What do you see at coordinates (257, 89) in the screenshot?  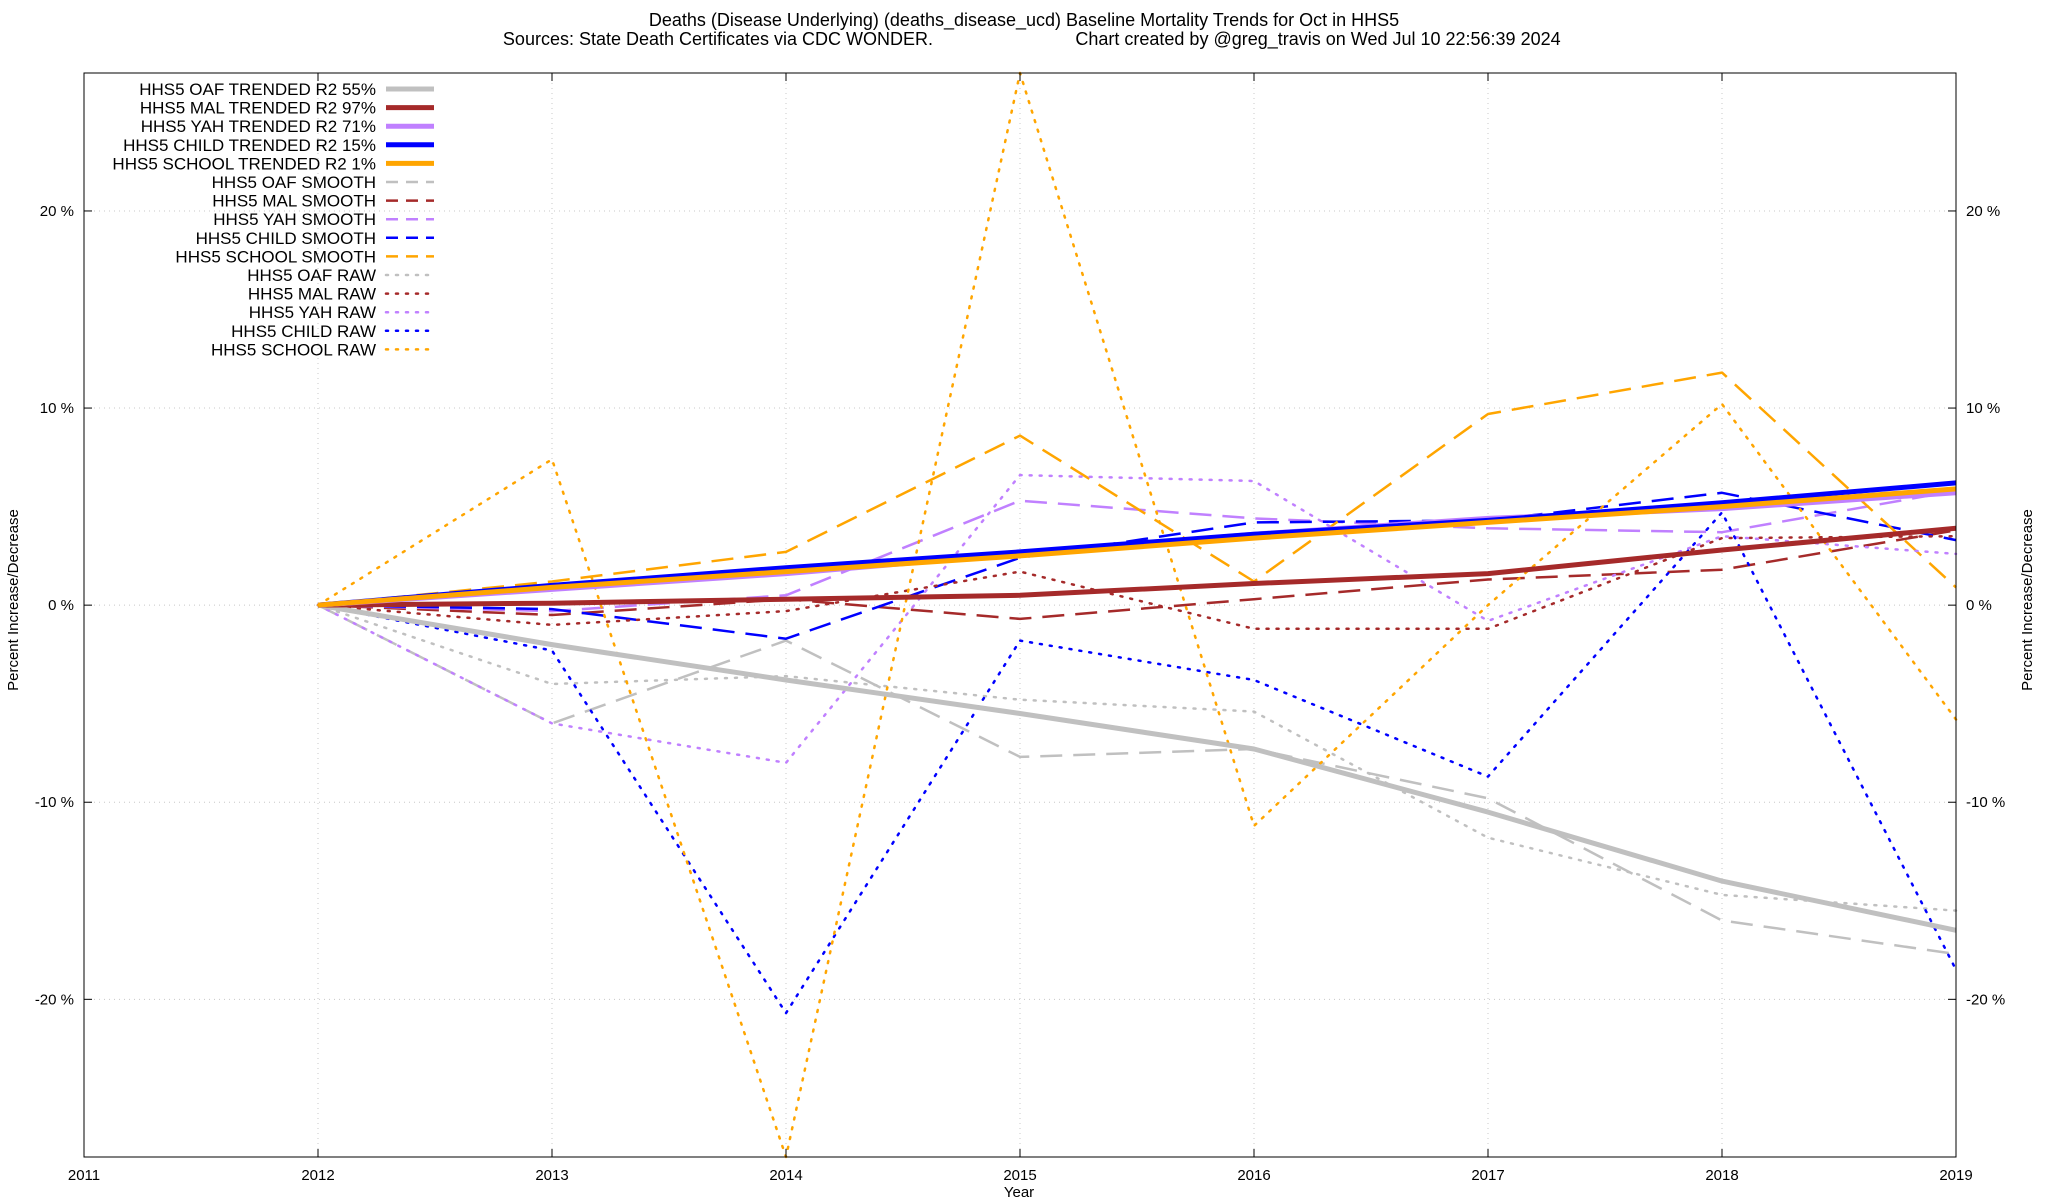 I see `legend-label-hhs5-oaf-trended-r2-55: HHS5 OAF TRENDED R2 55%` at bounding box center [257, 89].